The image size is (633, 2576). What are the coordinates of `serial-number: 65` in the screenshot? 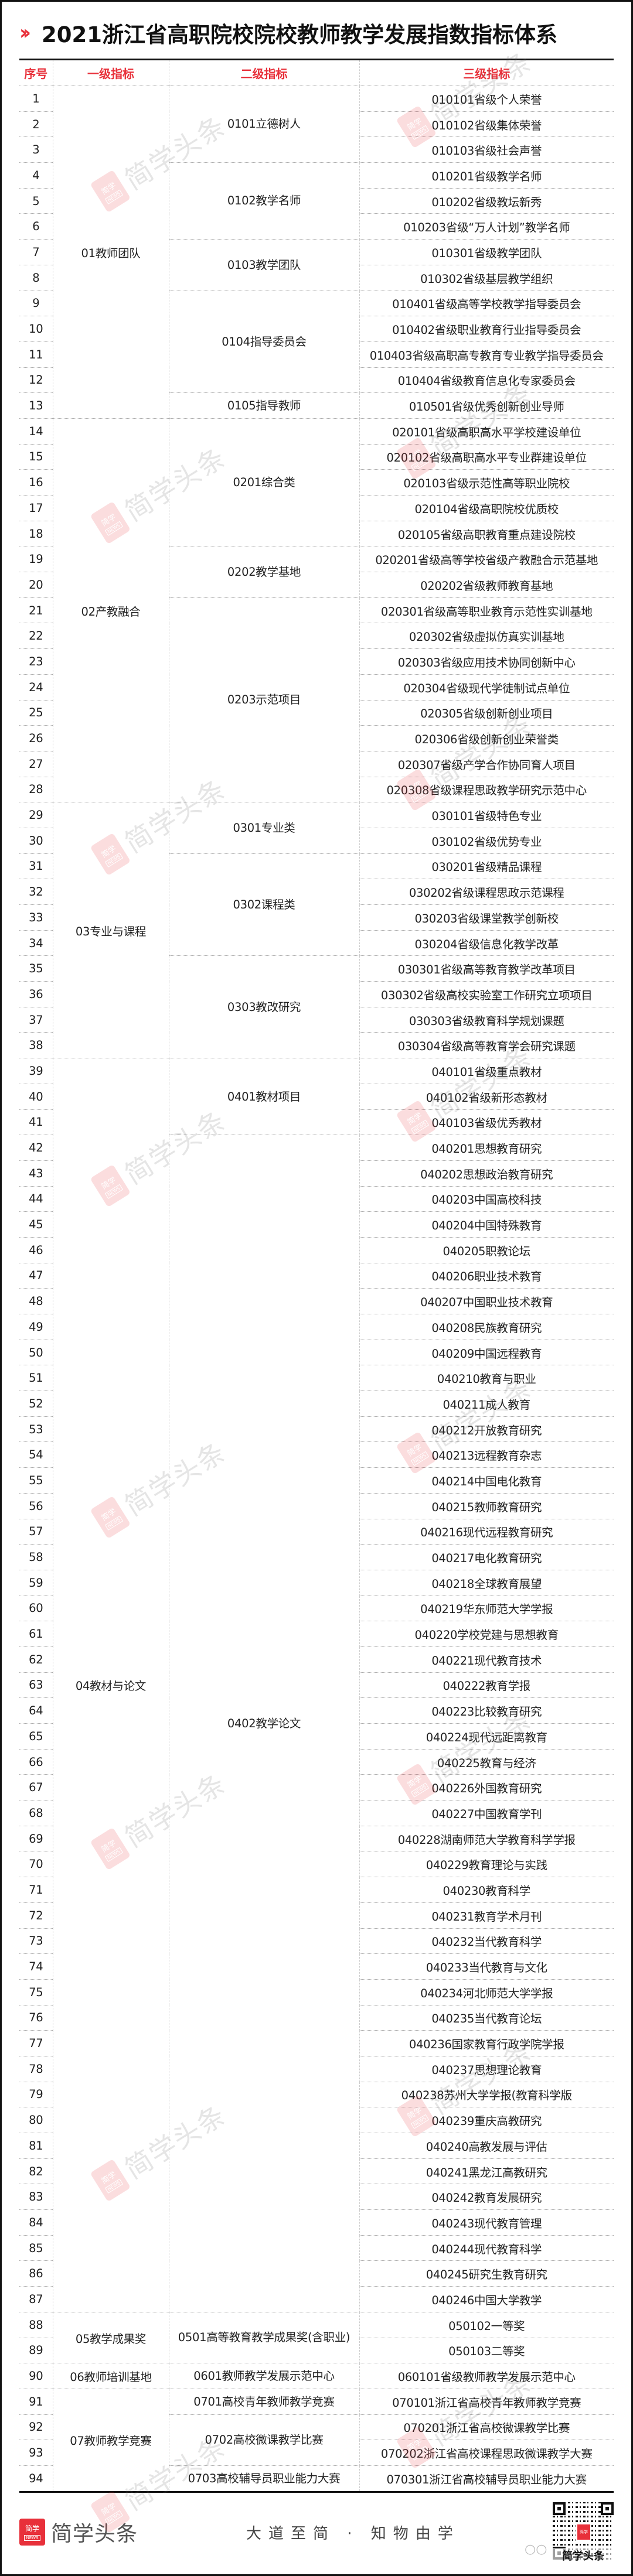 It's located at (36, 1736).